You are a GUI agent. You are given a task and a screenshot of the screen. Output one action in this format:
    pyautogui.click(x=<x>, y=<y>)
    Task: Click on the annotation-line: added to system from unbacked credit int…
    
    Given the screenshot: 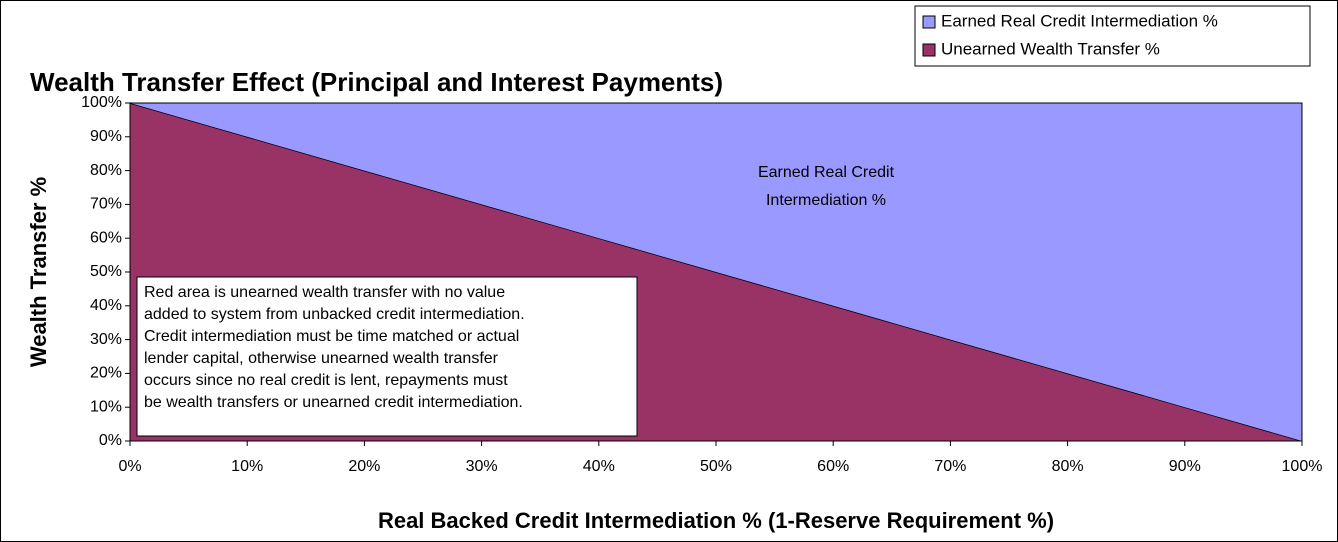 What is the action you would take?
    pyautogui.click(x=334, y=314)
    